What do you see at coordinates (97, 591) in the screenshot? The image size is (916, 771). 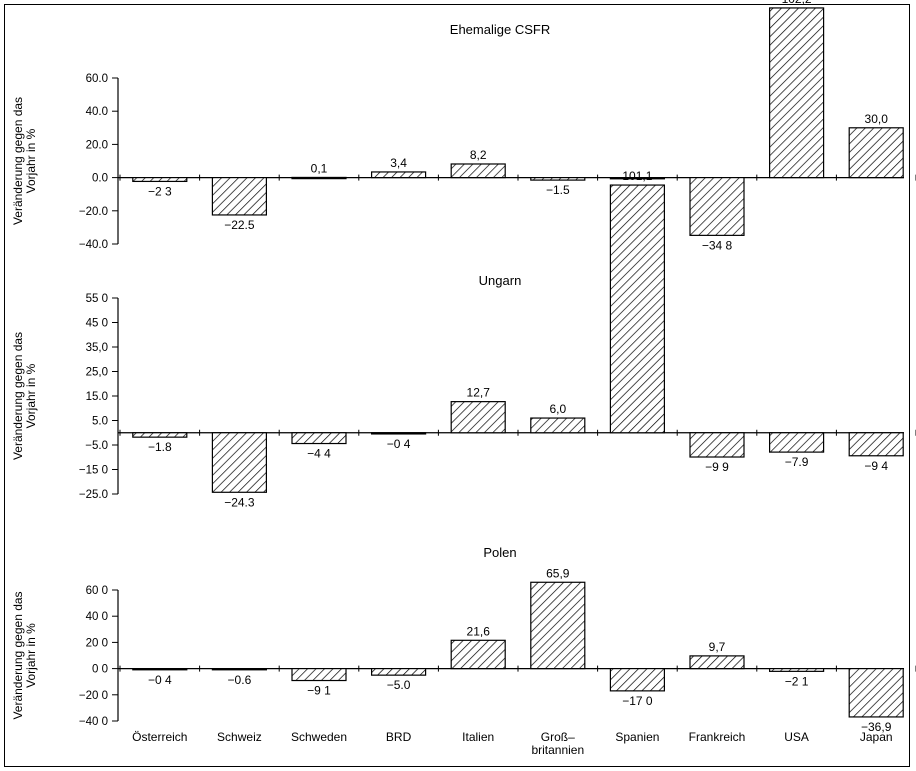 I see `y-tick-label: 60 0` at bounding box center [97, 591].